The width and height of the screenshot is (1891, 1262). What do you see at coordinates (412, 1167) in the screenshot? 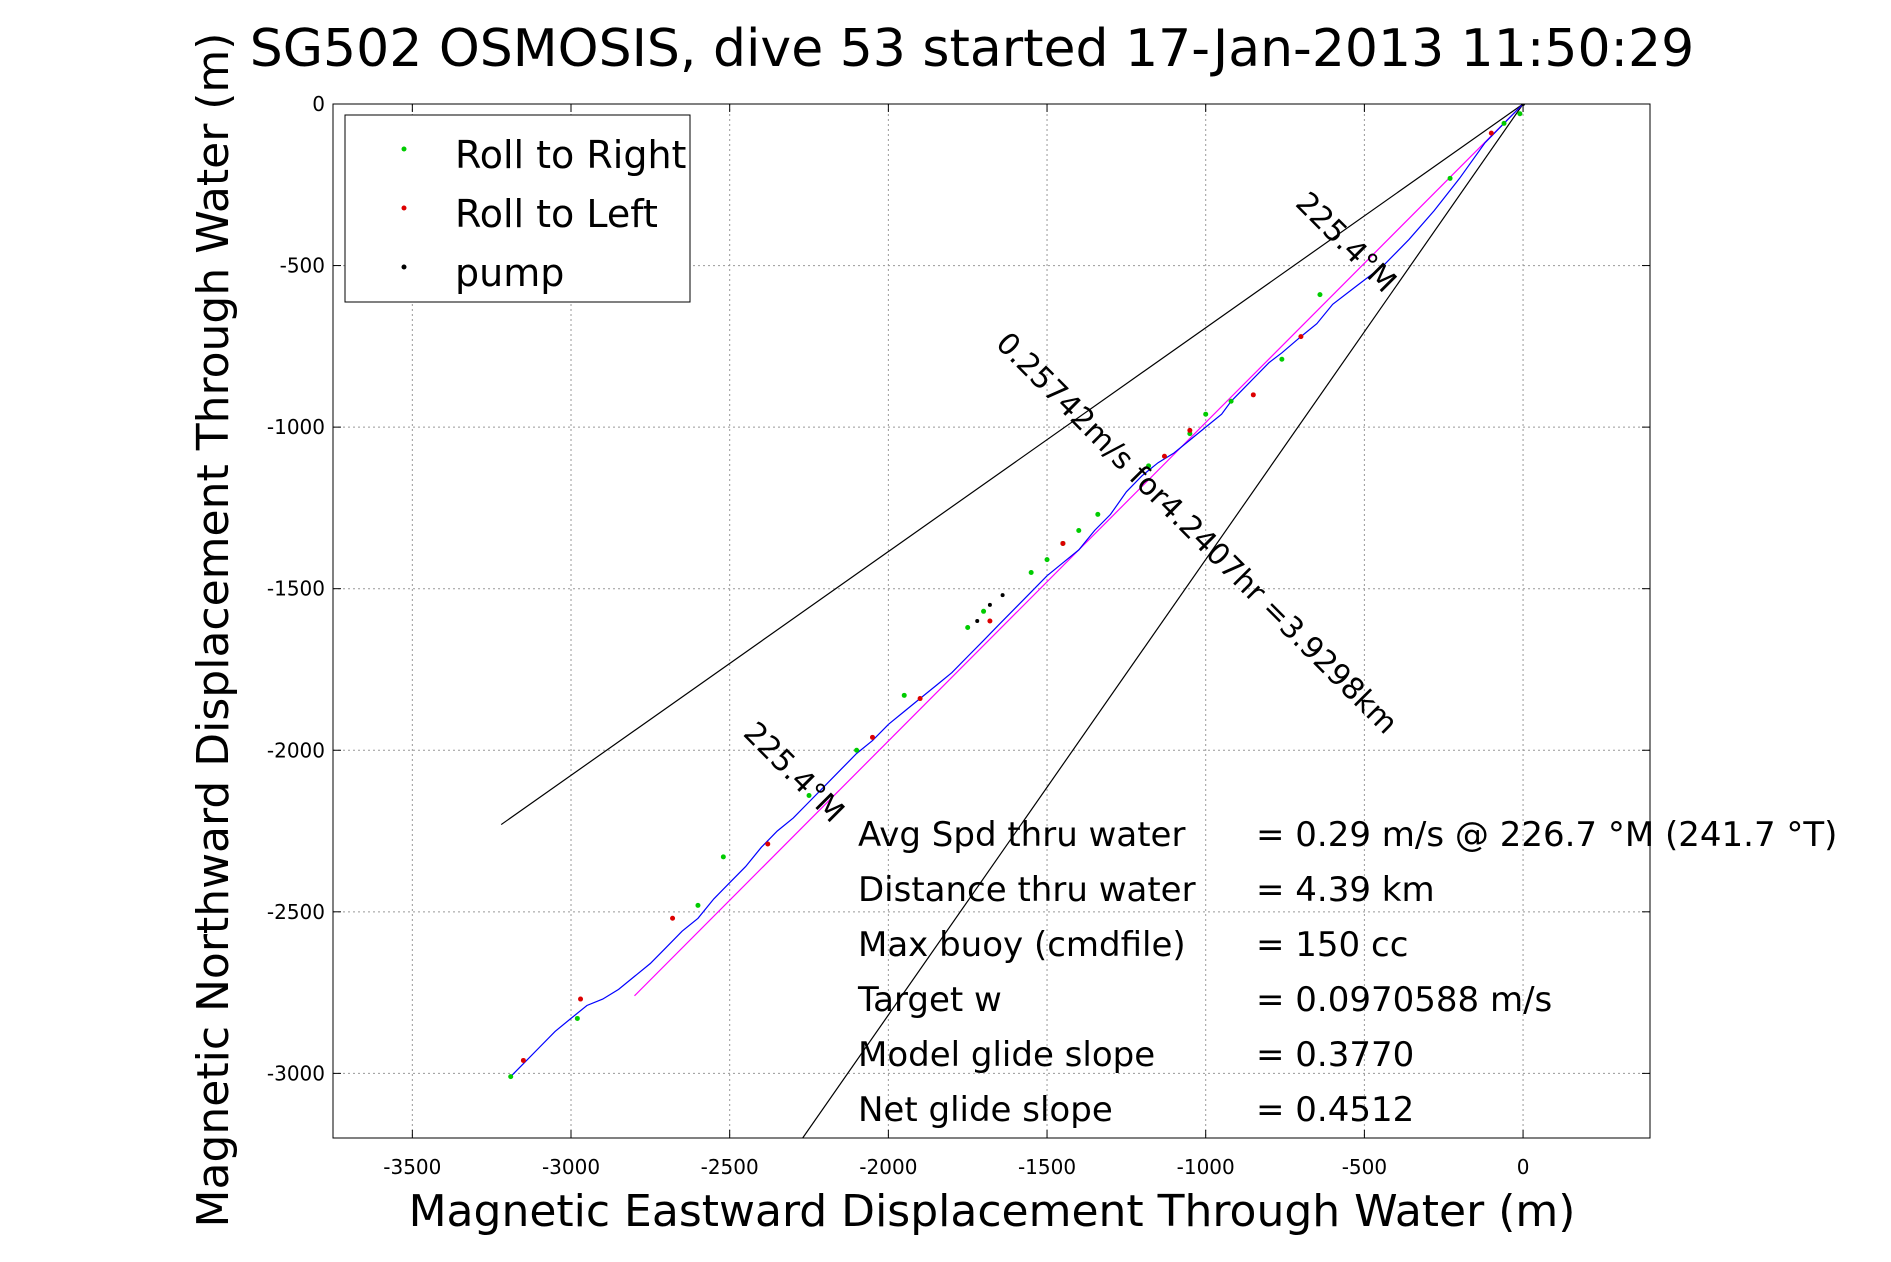
I see `x-tick-label: -3500` at bounding box center [412, 1167].